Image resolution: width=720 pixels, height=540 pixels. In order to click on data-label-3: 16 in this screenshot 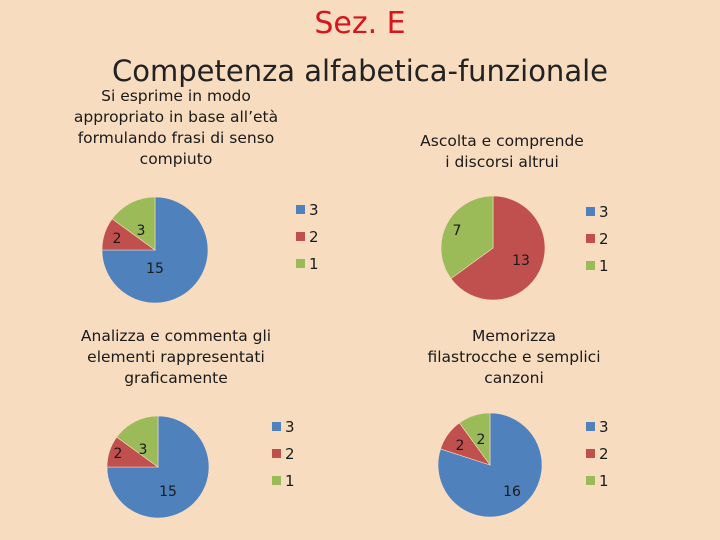, I will do `click(512, 492)`.